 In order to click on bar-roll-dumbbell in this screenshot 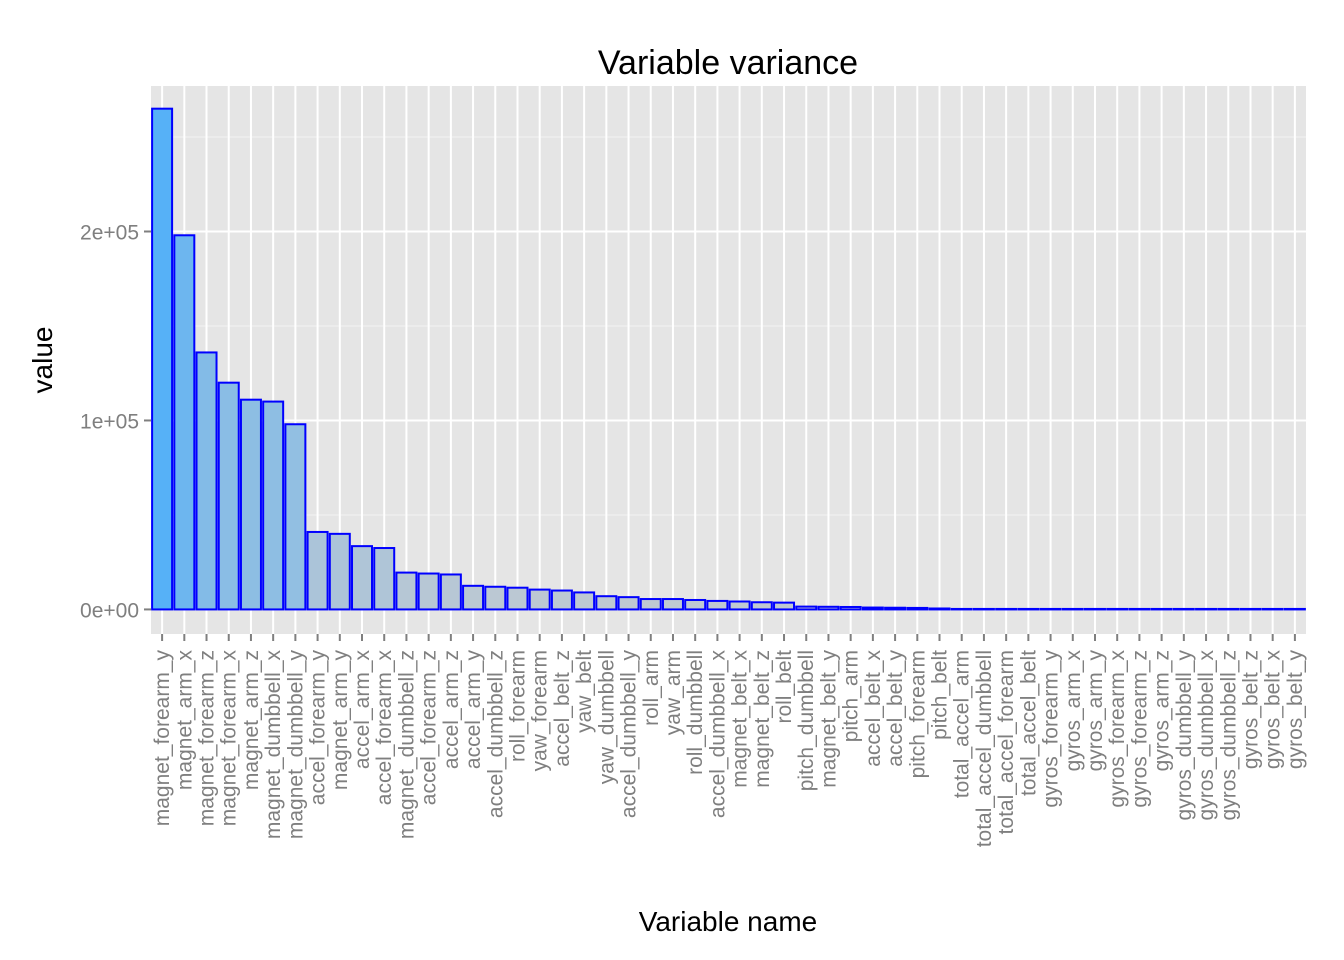, I will do `click(695, 604)`.